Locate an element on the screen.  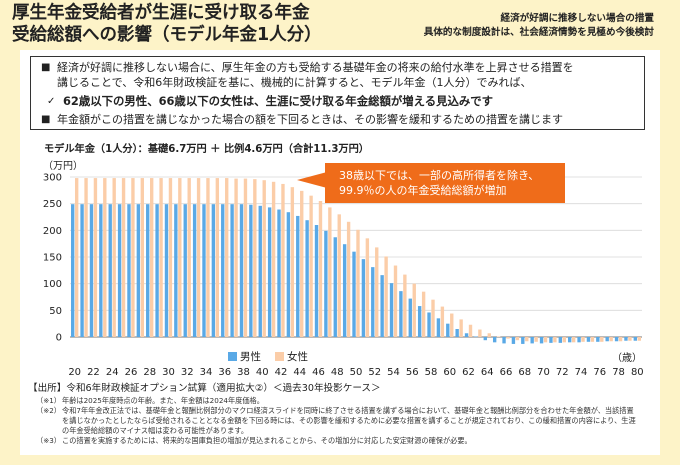
x-tick-label: 70 is located at coordinates (543, 372).